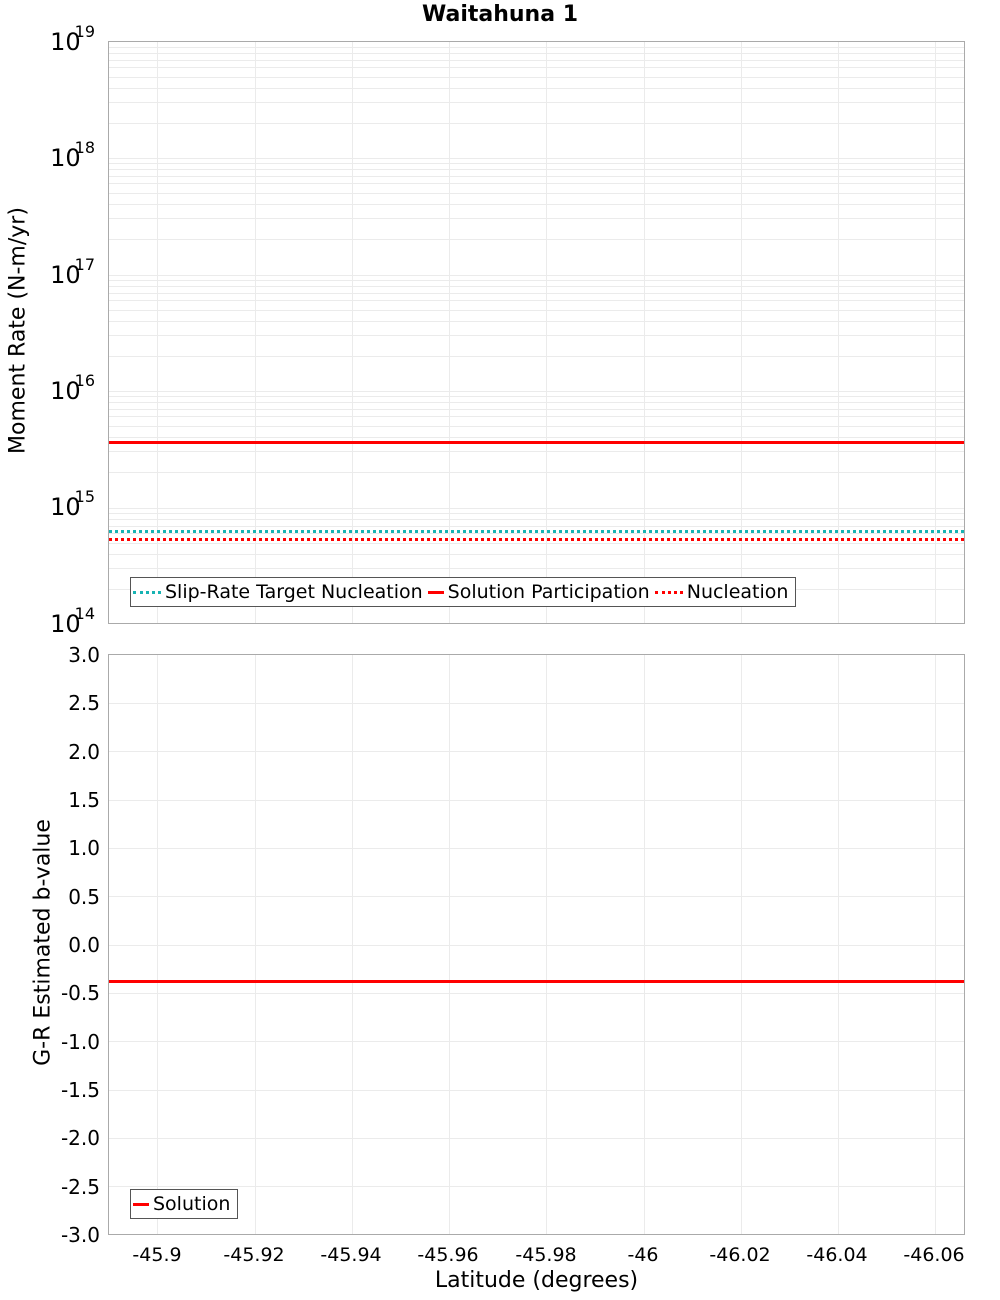 The width and height of the screenshot is (1000, 1300). What do you see at coordinates (448, 1255) in the screenshot?
I see `xtick: -45.96` at bounding box center [448, 1255].